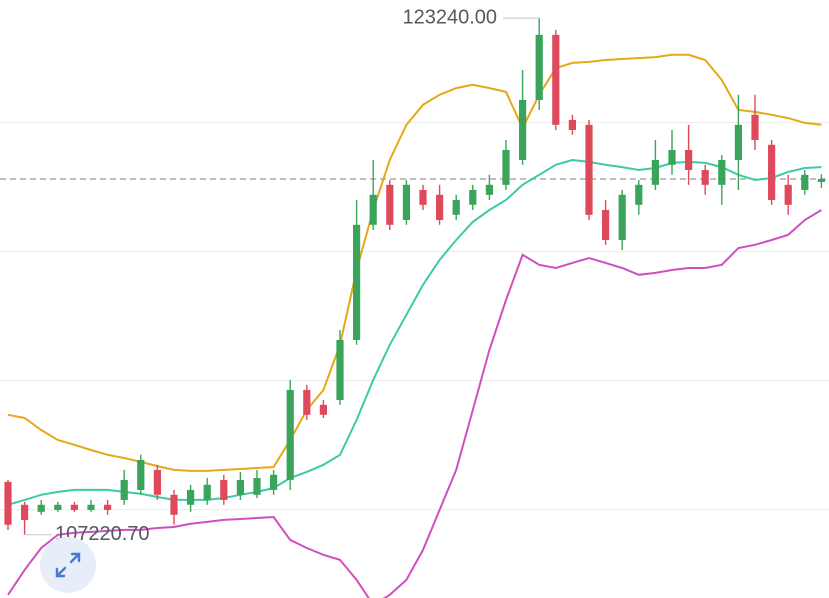 The width and height of the screenshot is (829, 598). Describe the element at coordinates (449, 17) in the screenshot. I see `annotation-label: 123240.00` at that location.